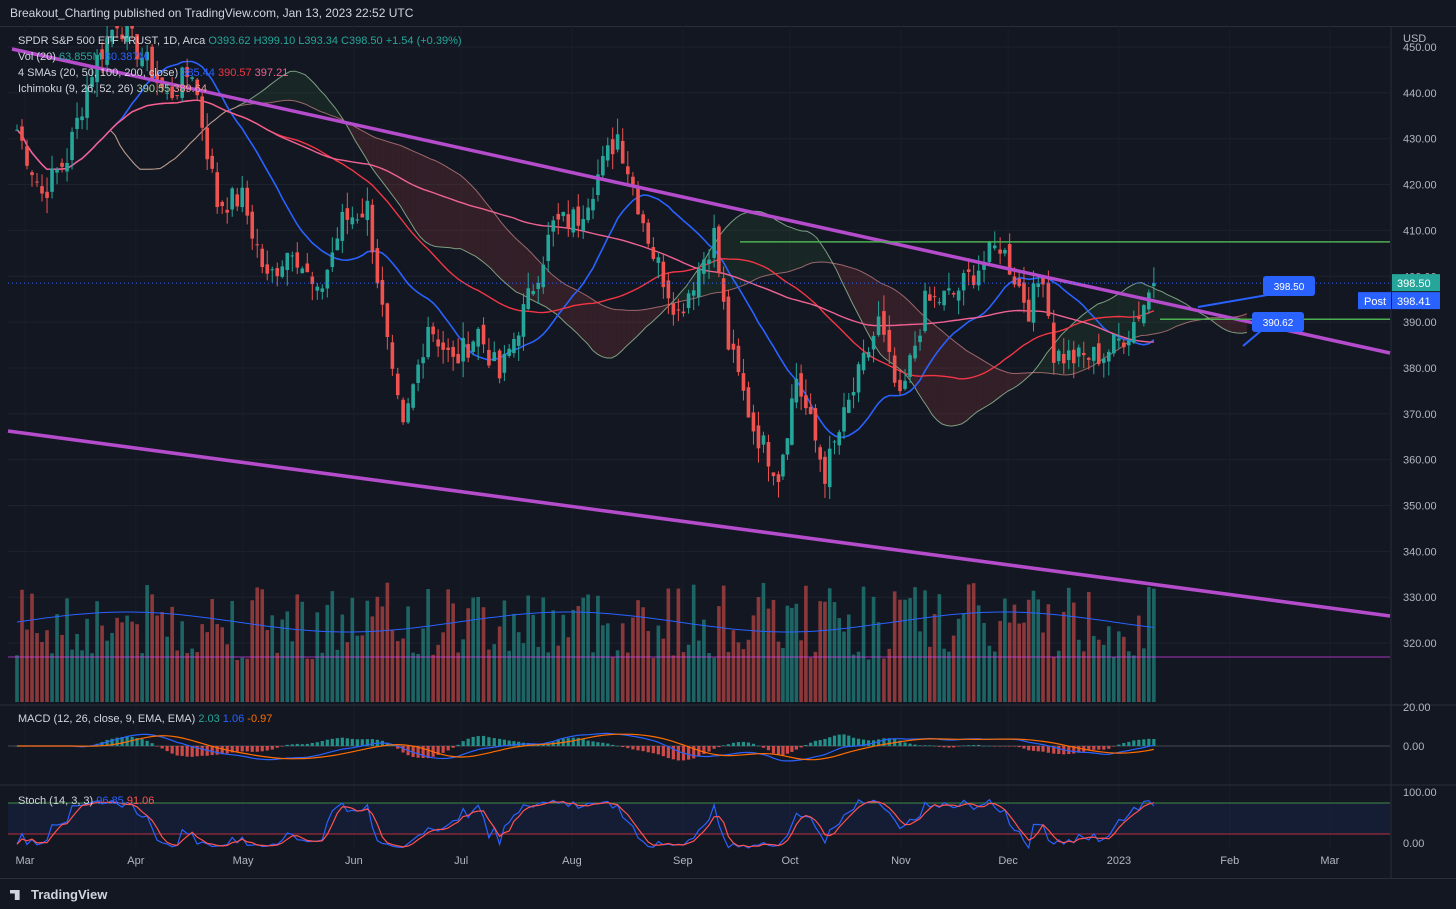  What do you see at coordinates (1235, 300) in the screenshot?
I see `callout-last-pointer` at bounding box center [1235, 300].